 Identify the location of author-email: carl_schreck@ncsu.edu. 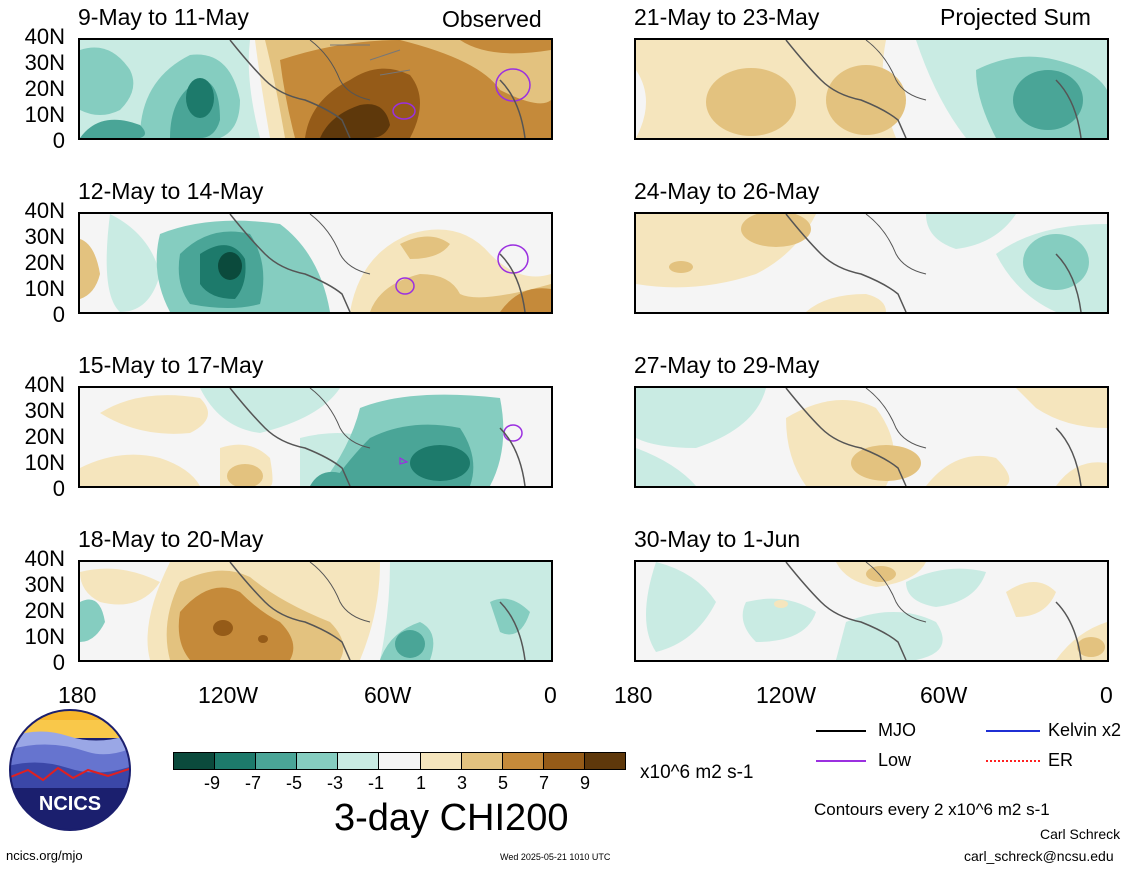
(1039, 856).